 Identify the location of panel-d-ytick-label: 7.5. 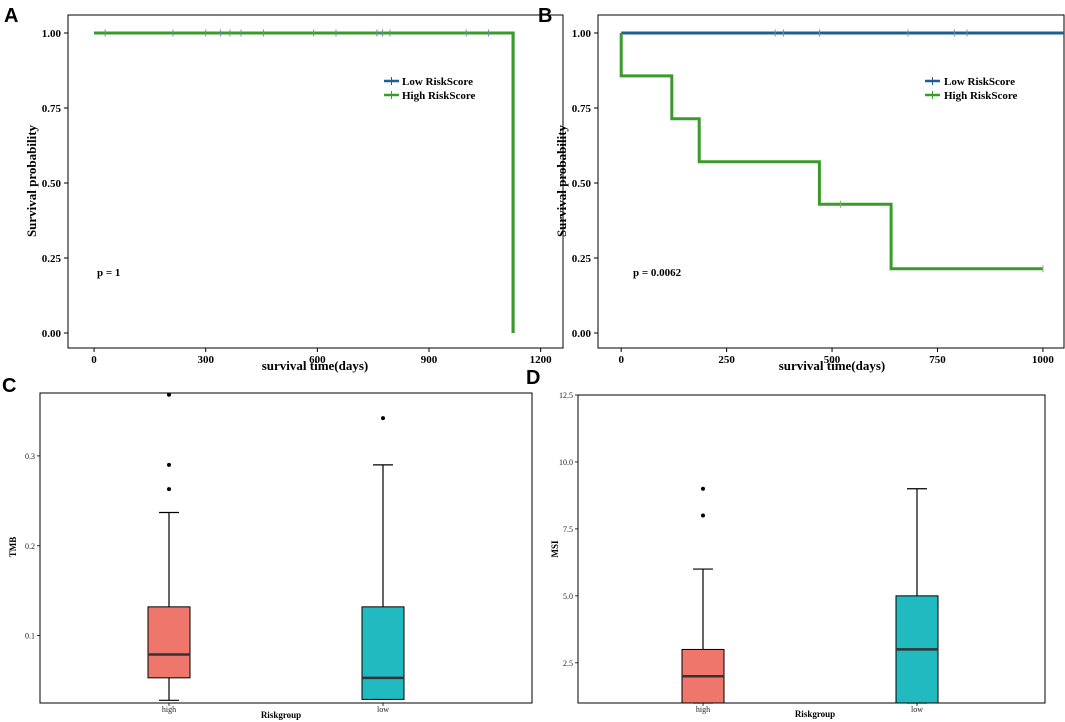
(568, 529).